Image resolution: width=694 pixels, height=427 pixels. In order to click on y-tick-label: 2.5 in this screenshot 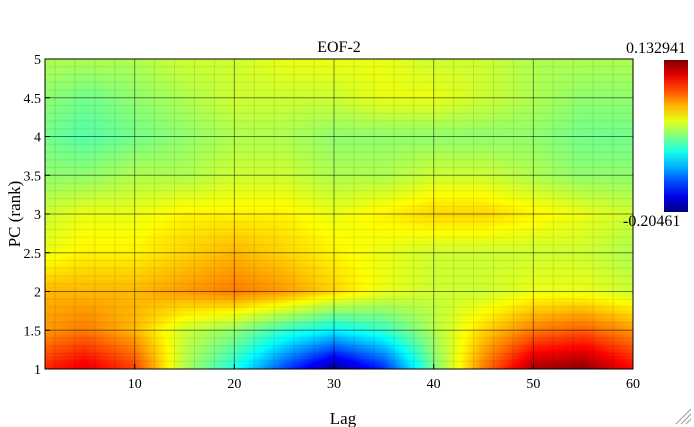, I will do `click(33, 254)`.